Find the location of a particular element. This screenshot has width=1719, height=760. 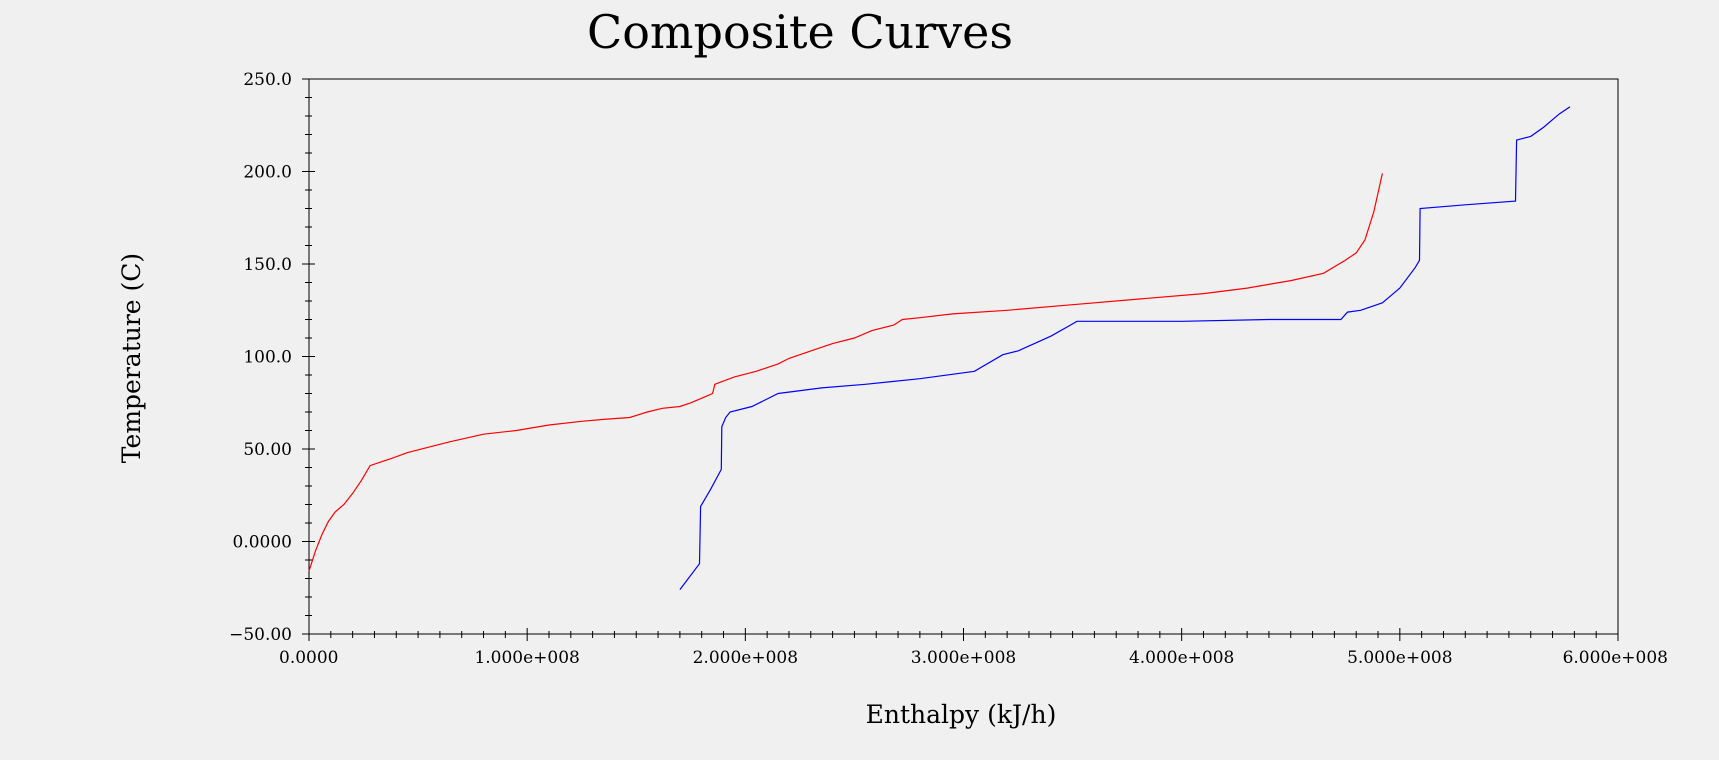

y-tick-label: 250.0 is located at coordinates (267, 80).